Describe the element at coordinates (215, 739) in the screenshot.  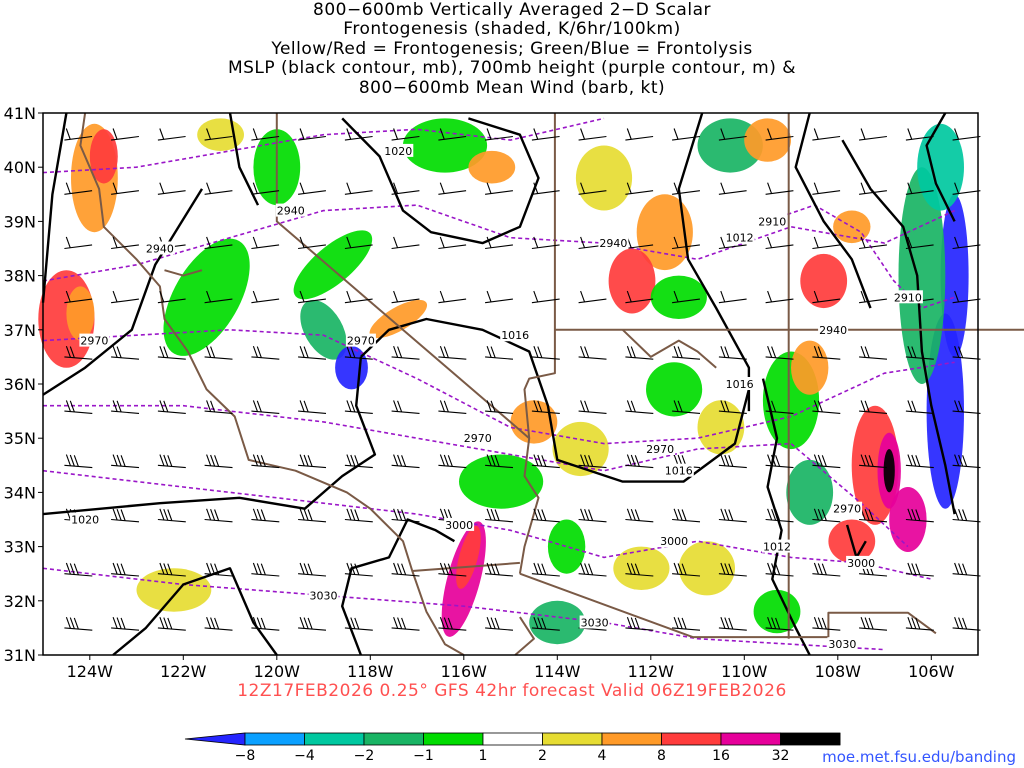
I see `colorbar-left-arrow` at that location.